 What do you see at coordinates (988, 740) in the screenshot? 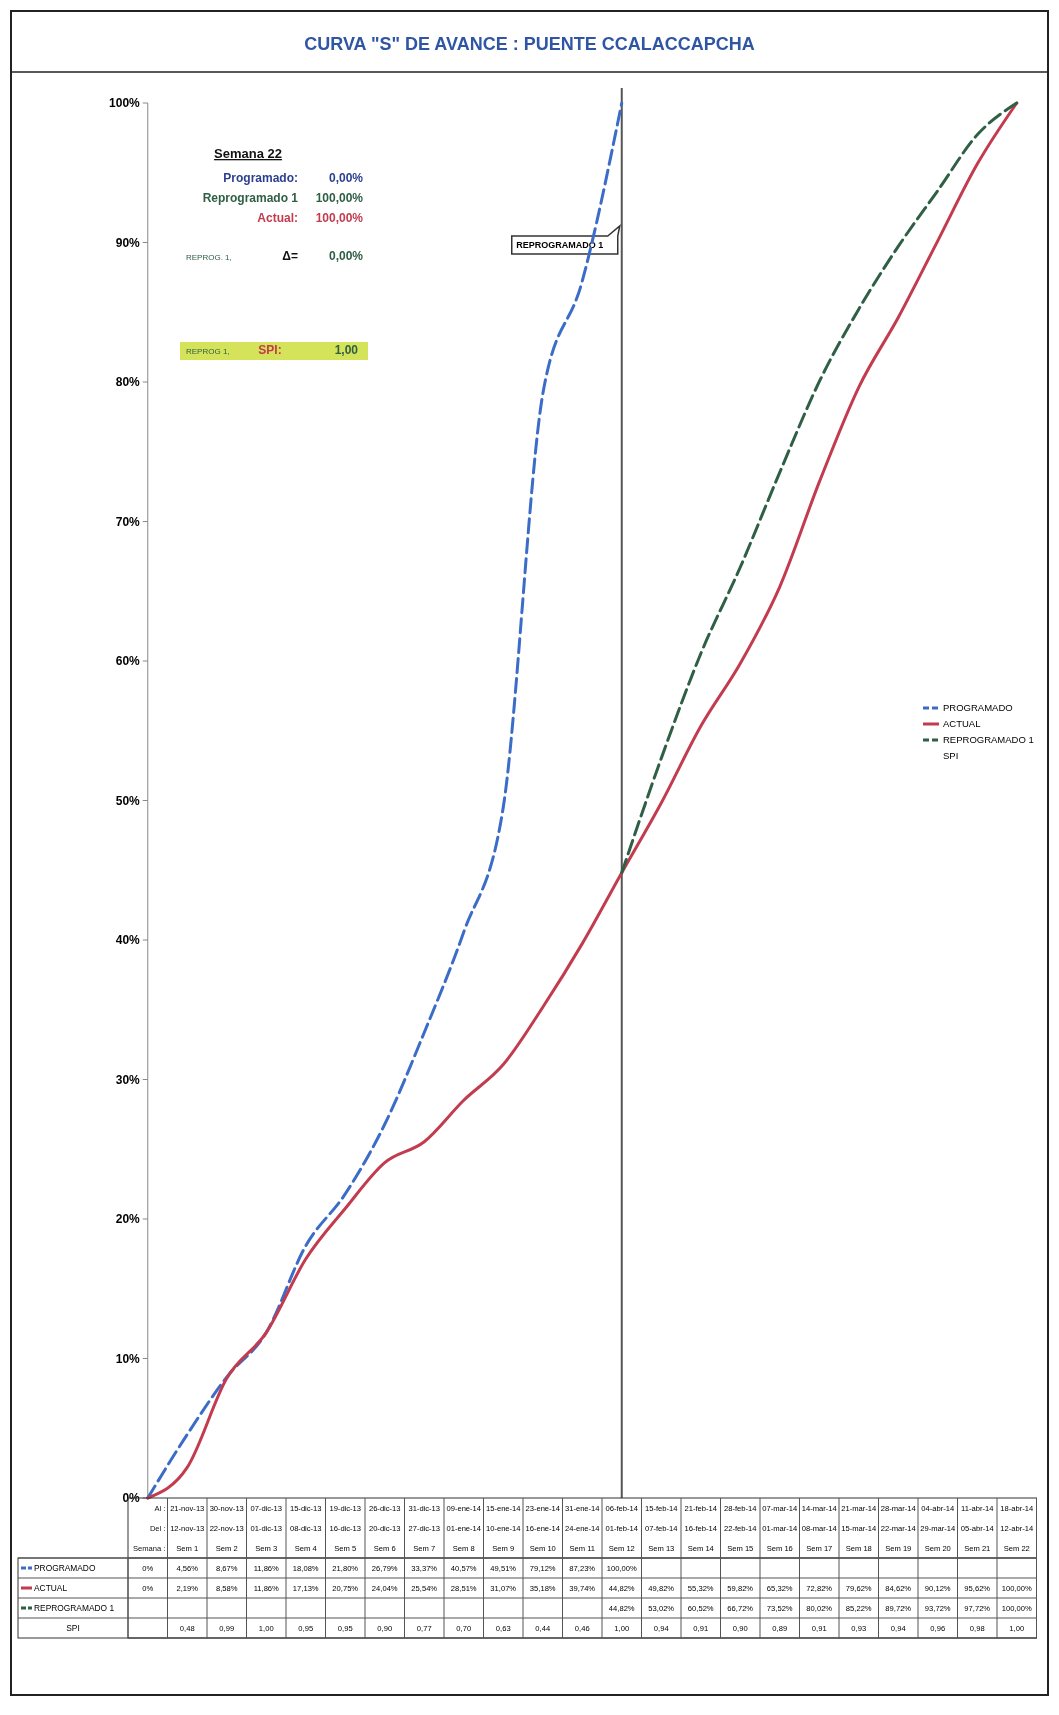
I see `legend-label: REPROGRAMADO 1` at bounding box center [988, 740].